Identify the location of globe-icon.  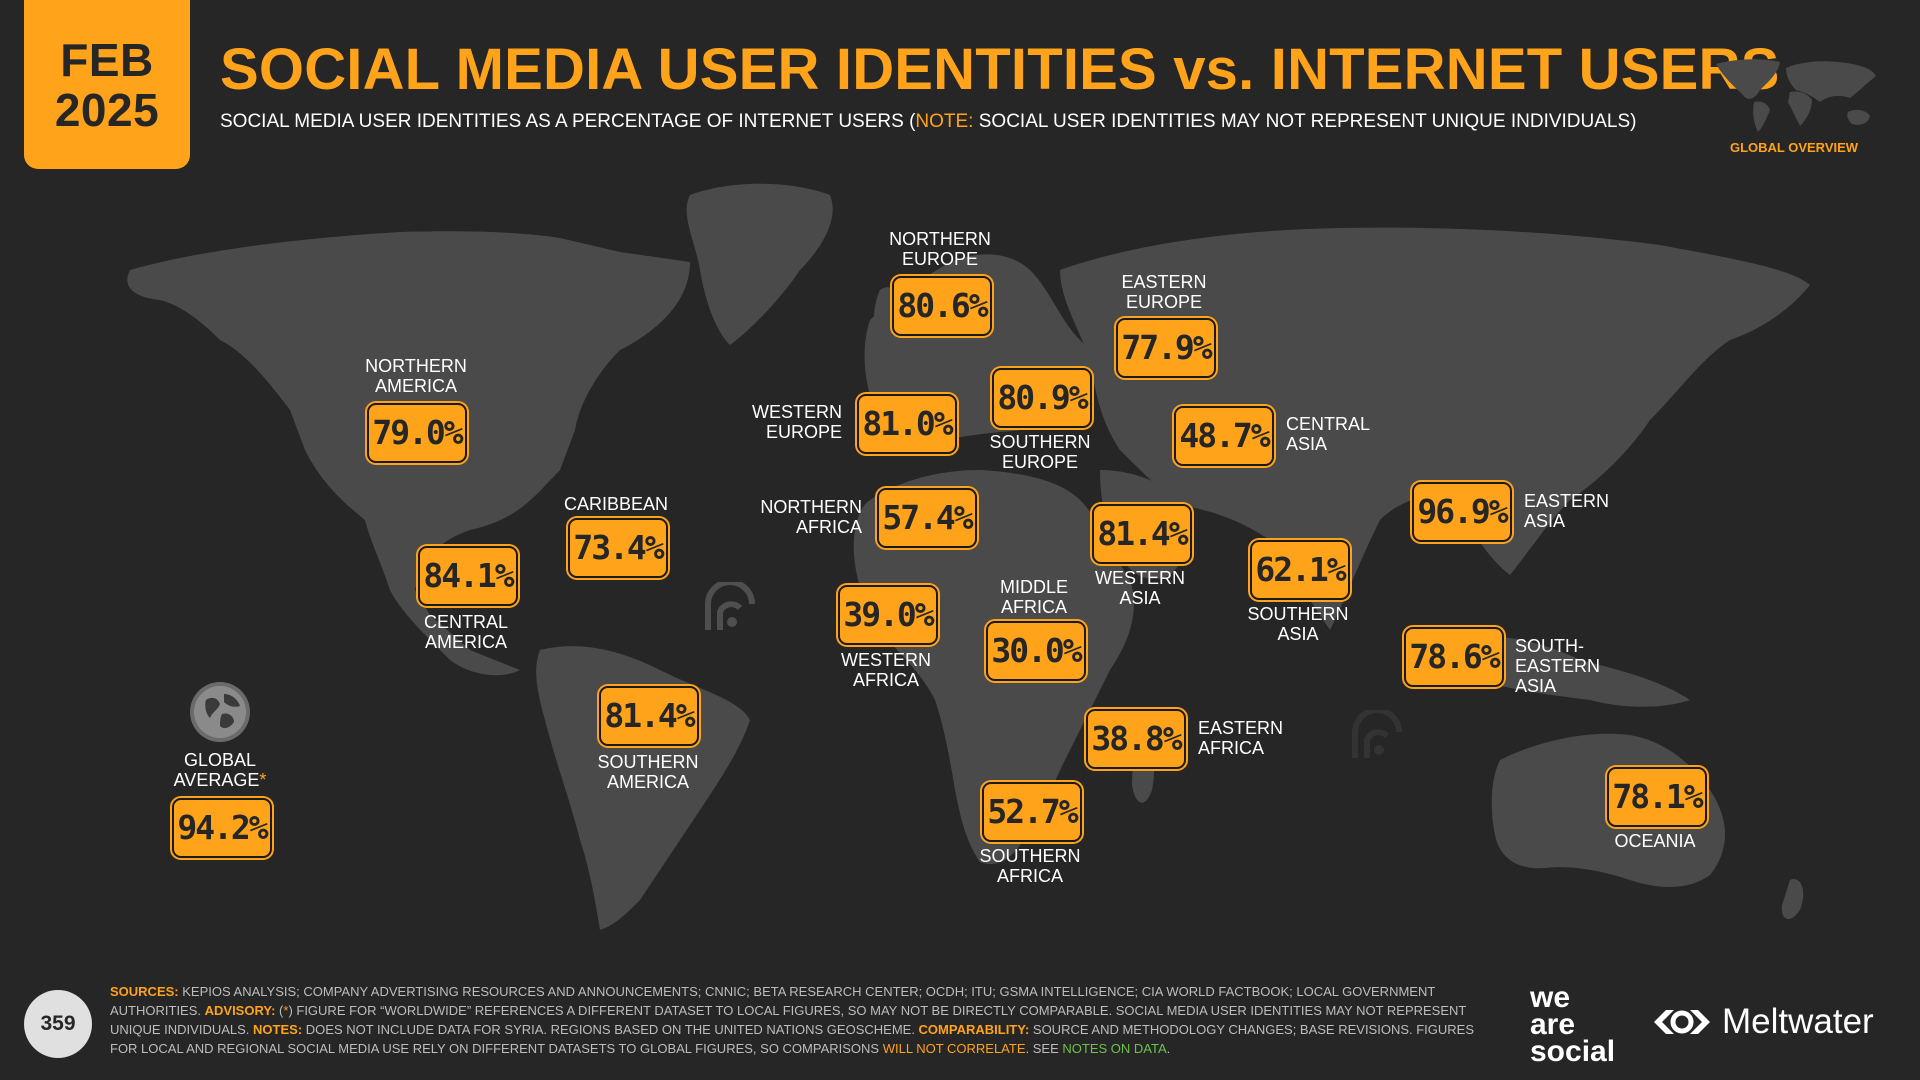
(220, 712).